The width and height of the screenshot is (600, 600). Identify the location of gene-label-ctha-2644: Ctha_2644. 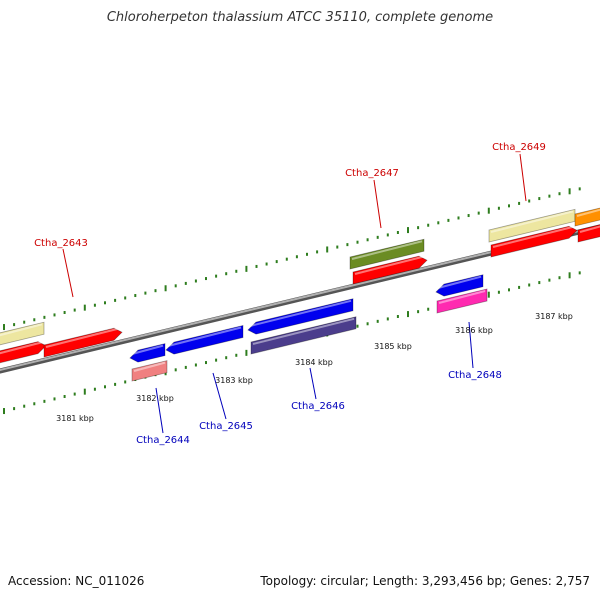
(163, 440).